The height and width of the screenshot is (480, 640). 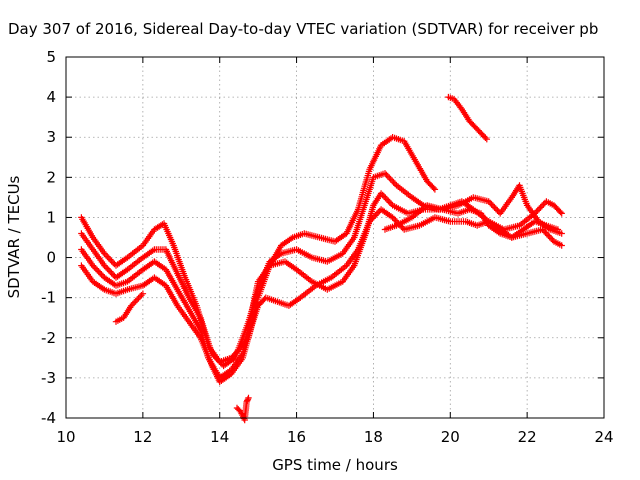 What do you see at coordinates (334, 437) in the screenshot?
I see `x-tick-labels: 10 12 14 16 18 20 22 24` at bounding box center [334, 437].